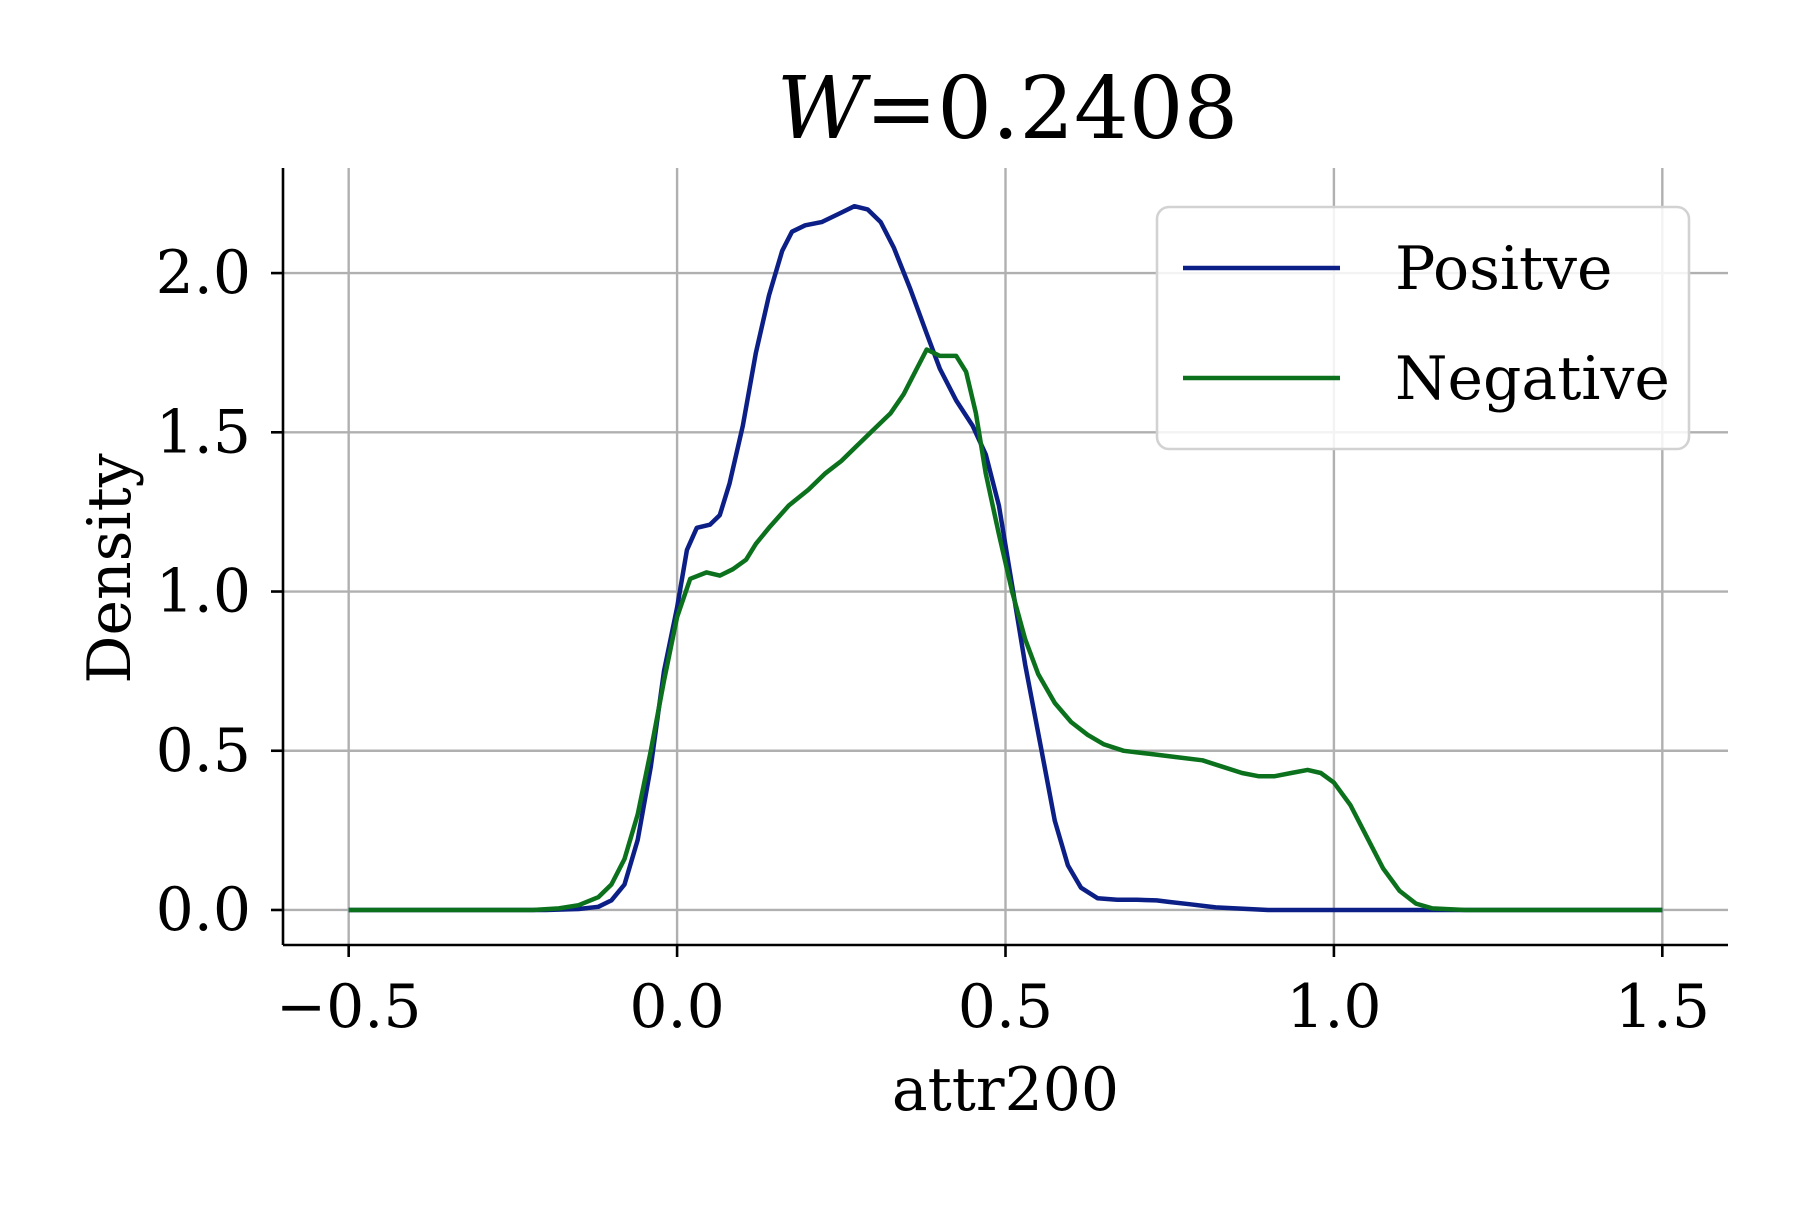  Describe the element at coordinates (203, 592) in the screenshot. I see `y-tick-label: 1.0` at that location.